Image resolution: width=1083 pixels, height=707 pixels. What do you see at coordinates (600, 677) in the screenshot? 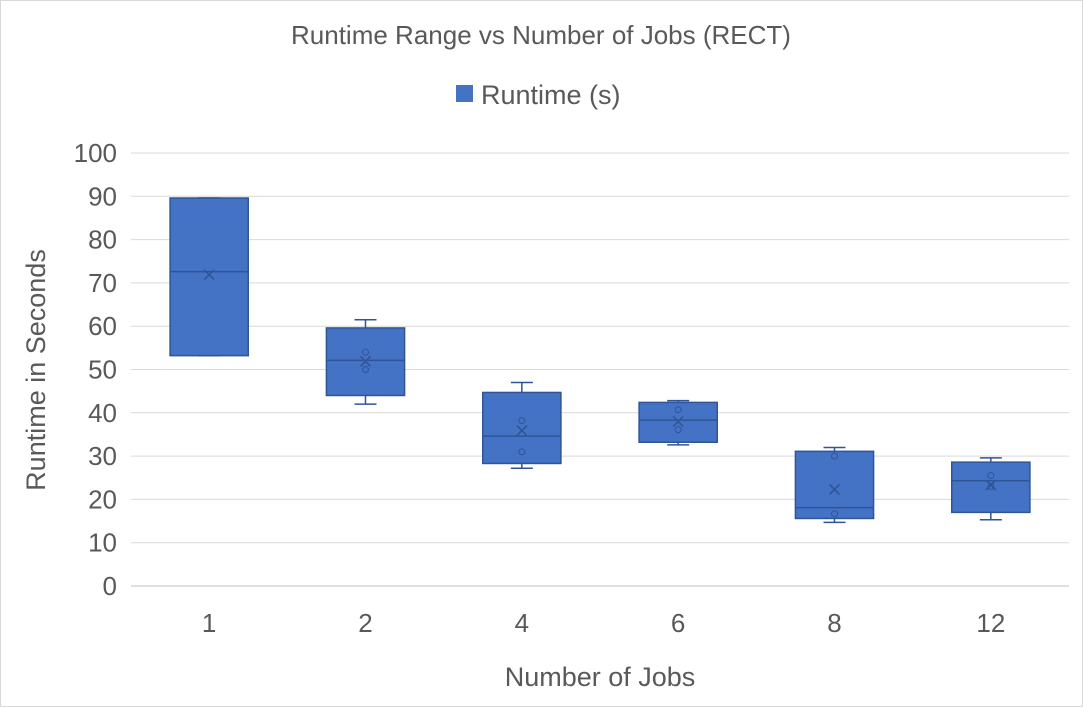
I see `x-axis-title: Number of Jobs` at bounding box center [600, 677].